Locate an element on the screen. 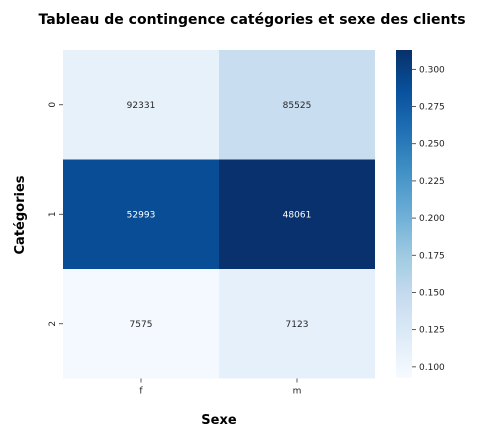 The width and height of the screenshot is (504, 432). colorbar-tick-label: 0.300 is located at coordinates (432, 70).